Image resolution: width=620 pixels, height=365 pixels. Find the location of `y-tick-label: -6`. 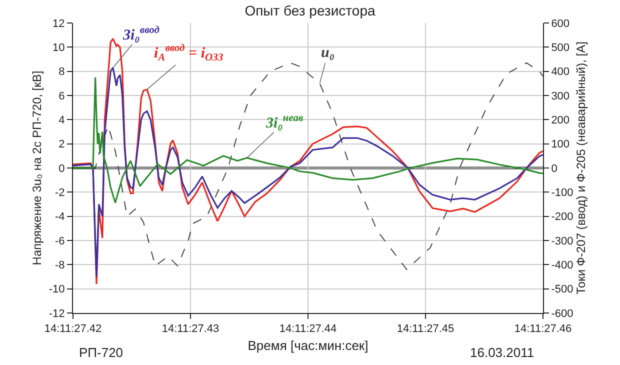

y-tick-label: -6 is located at coordinates (60, 241).